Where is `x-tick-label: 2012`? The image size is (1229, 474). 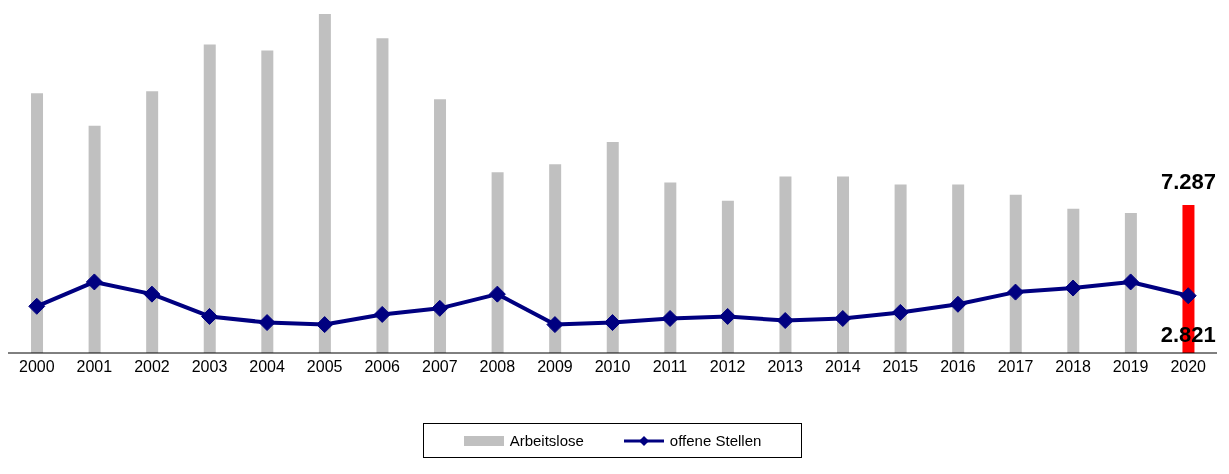
x-tick-label: 2012 is located at coordinates (727, 367).